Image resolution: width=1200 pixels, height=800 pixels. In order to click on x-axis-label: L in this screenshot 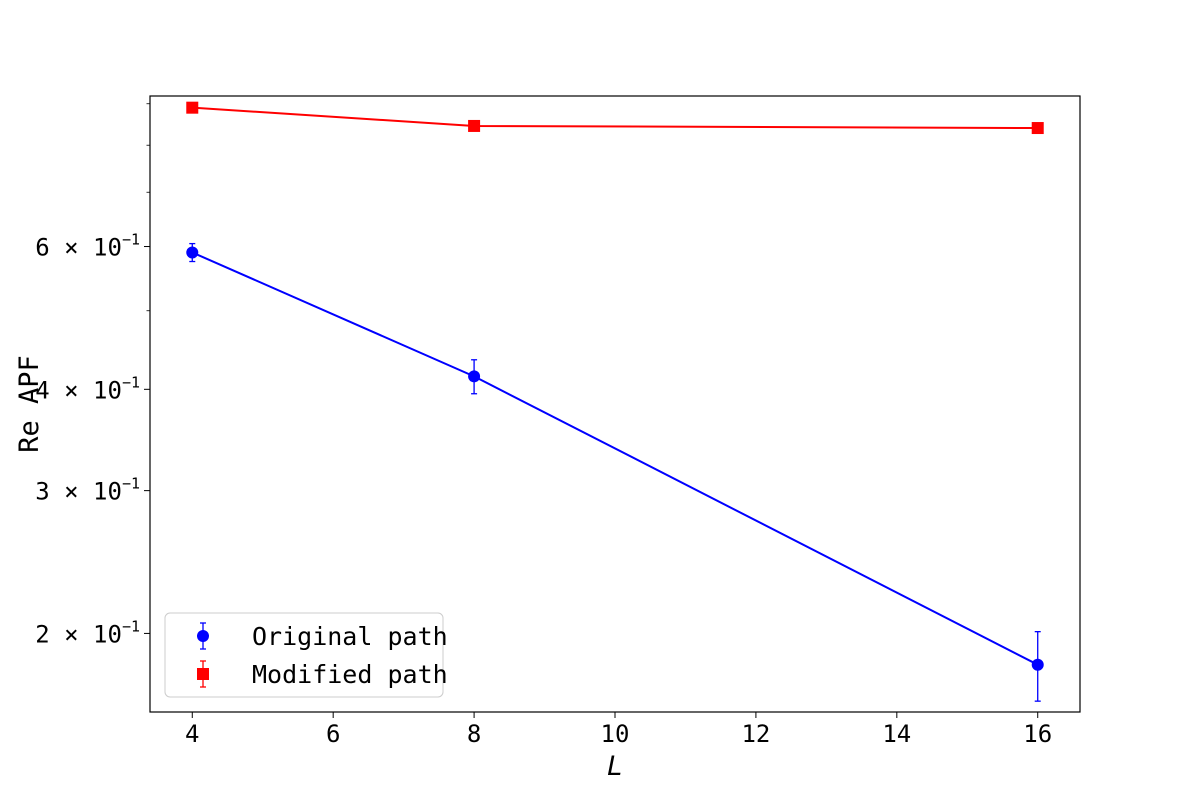, I will do `click(615, 766)`.